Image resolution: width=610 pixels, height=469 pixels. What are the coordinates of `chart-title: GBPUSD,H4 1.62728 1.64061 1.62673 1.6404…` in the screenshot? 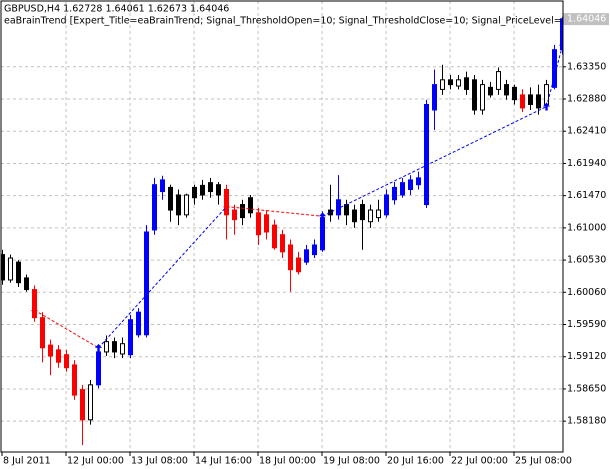 It's located at (116, 9).